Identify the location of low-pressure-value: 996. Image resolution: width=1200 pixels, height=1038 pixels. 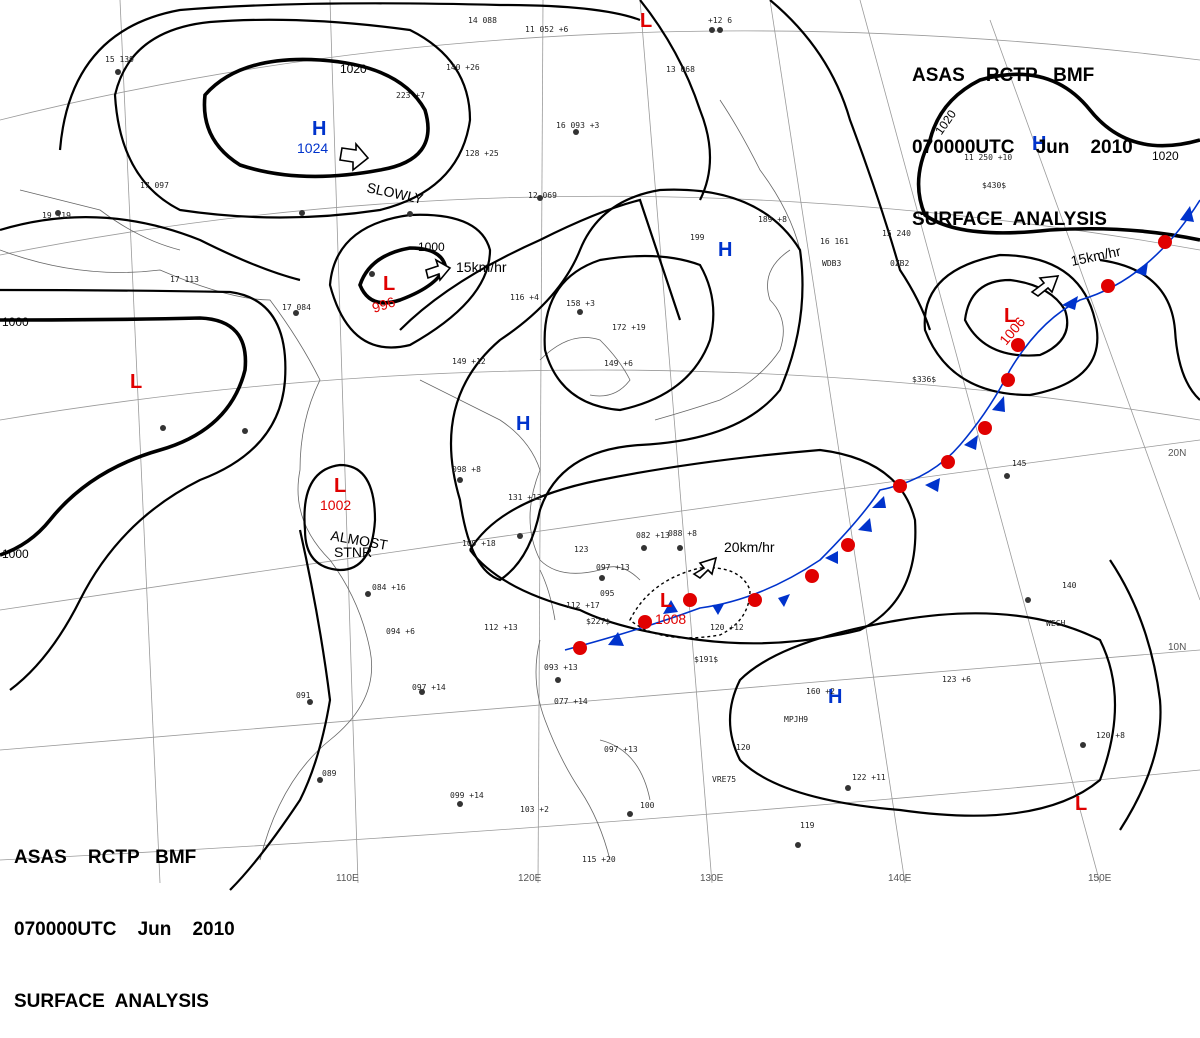
(383, 304).